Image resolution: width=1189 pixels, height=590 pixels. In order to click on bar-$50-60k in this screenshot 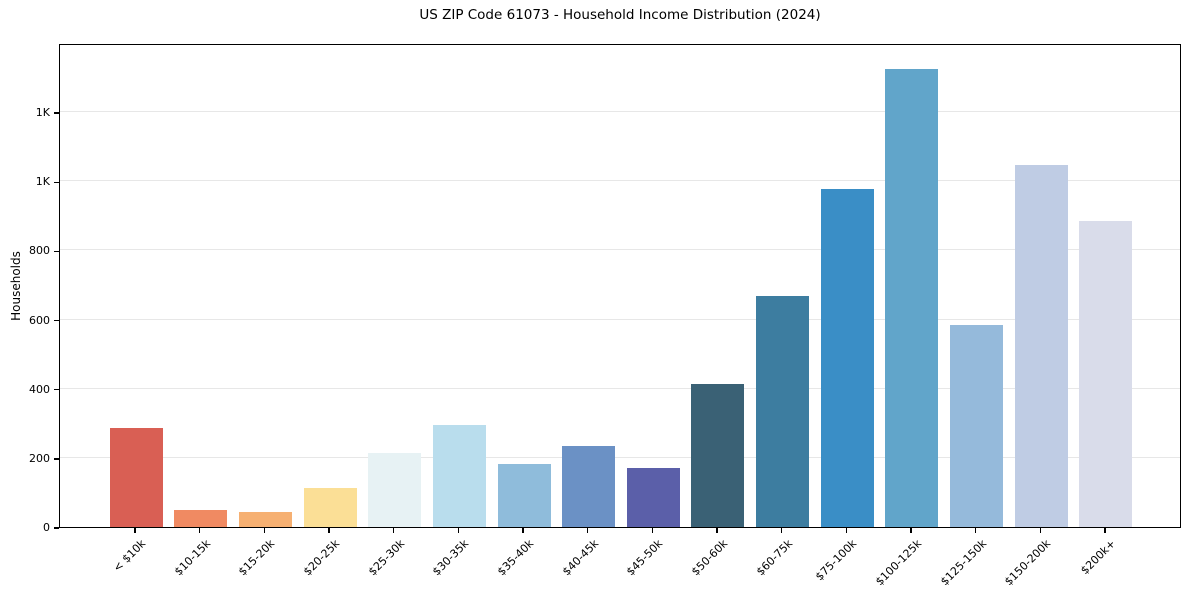, I will do `click(718, 455)`.